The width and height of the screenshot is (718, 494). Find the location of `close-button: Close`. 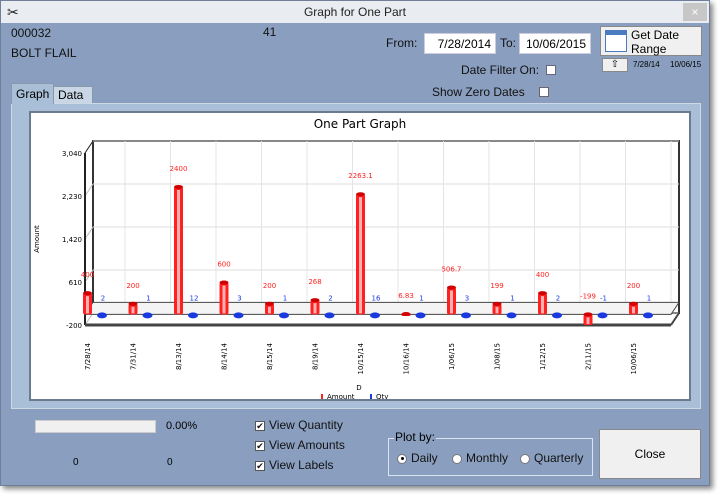

close-button: Close is located at coordinates (650, 454).